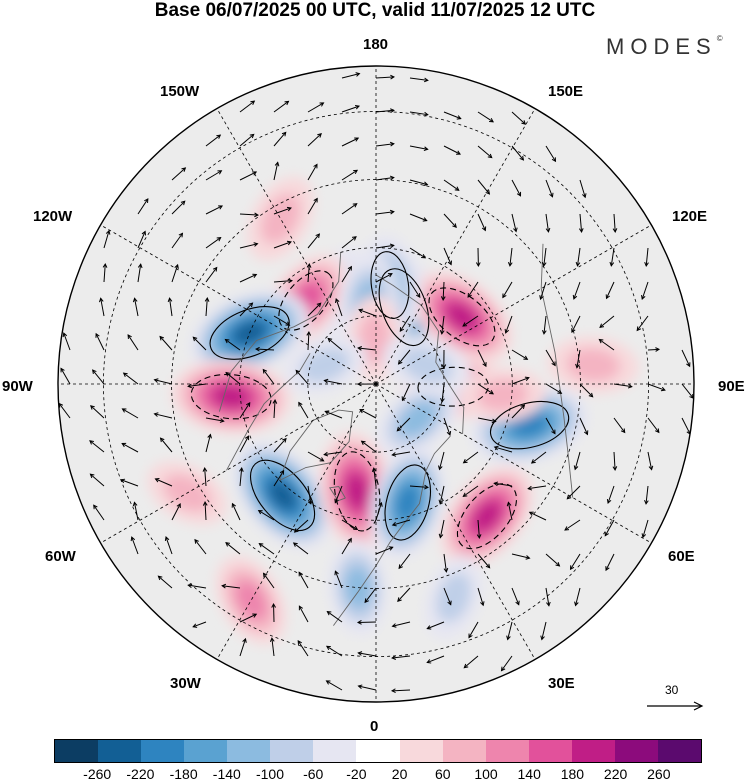 This screenshot has height=783, width=750. Describe the element at coordinates (249, 333) in the screenshot. I see `anomaly-contour` at that location.